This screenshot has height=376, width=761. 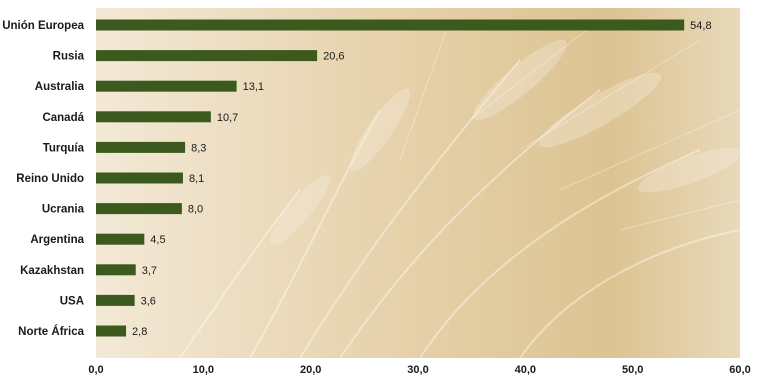 I want to click on bar-reino-unido, so click(x=139, y=178).